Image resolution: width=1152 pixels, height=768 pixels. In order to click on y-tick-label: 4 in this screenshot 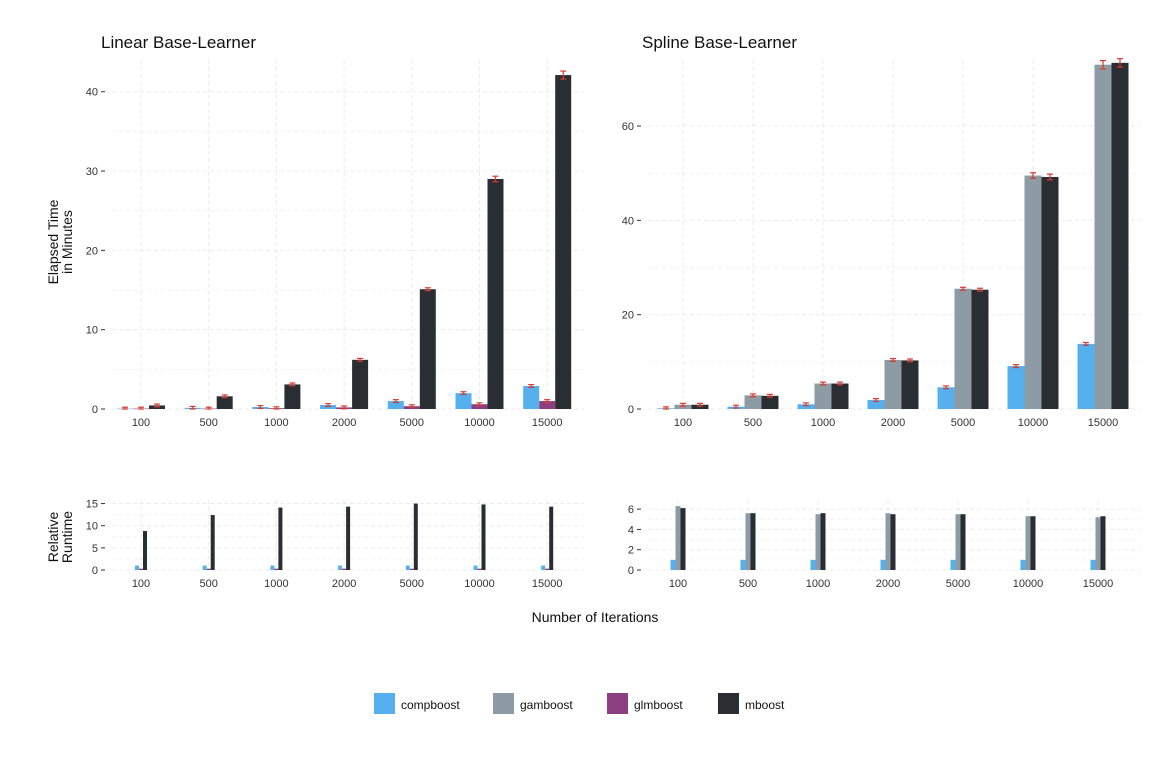, I will do `click(631, 530)`.